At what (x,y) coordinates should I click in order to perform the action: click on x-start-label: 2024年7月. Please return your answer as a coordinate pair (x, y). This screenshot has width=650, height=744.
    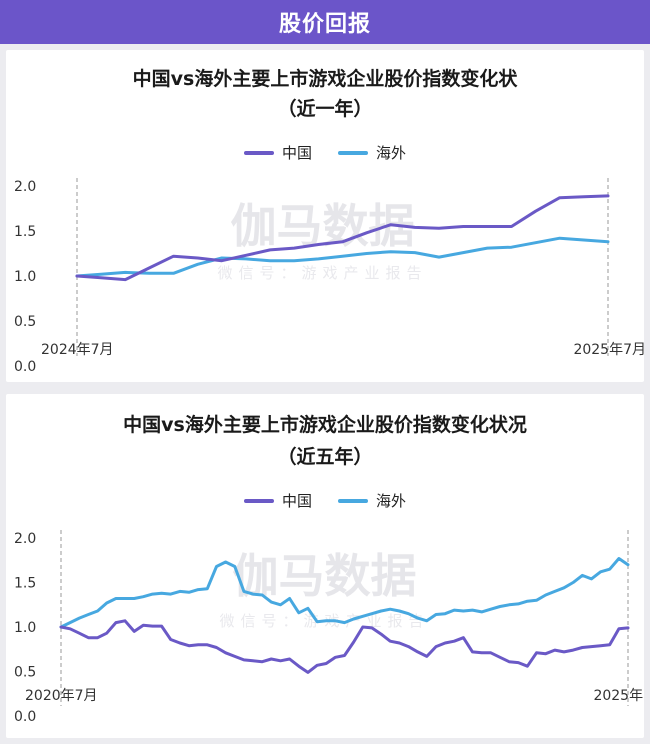
    Looking at the image, I should click on (77, 350).